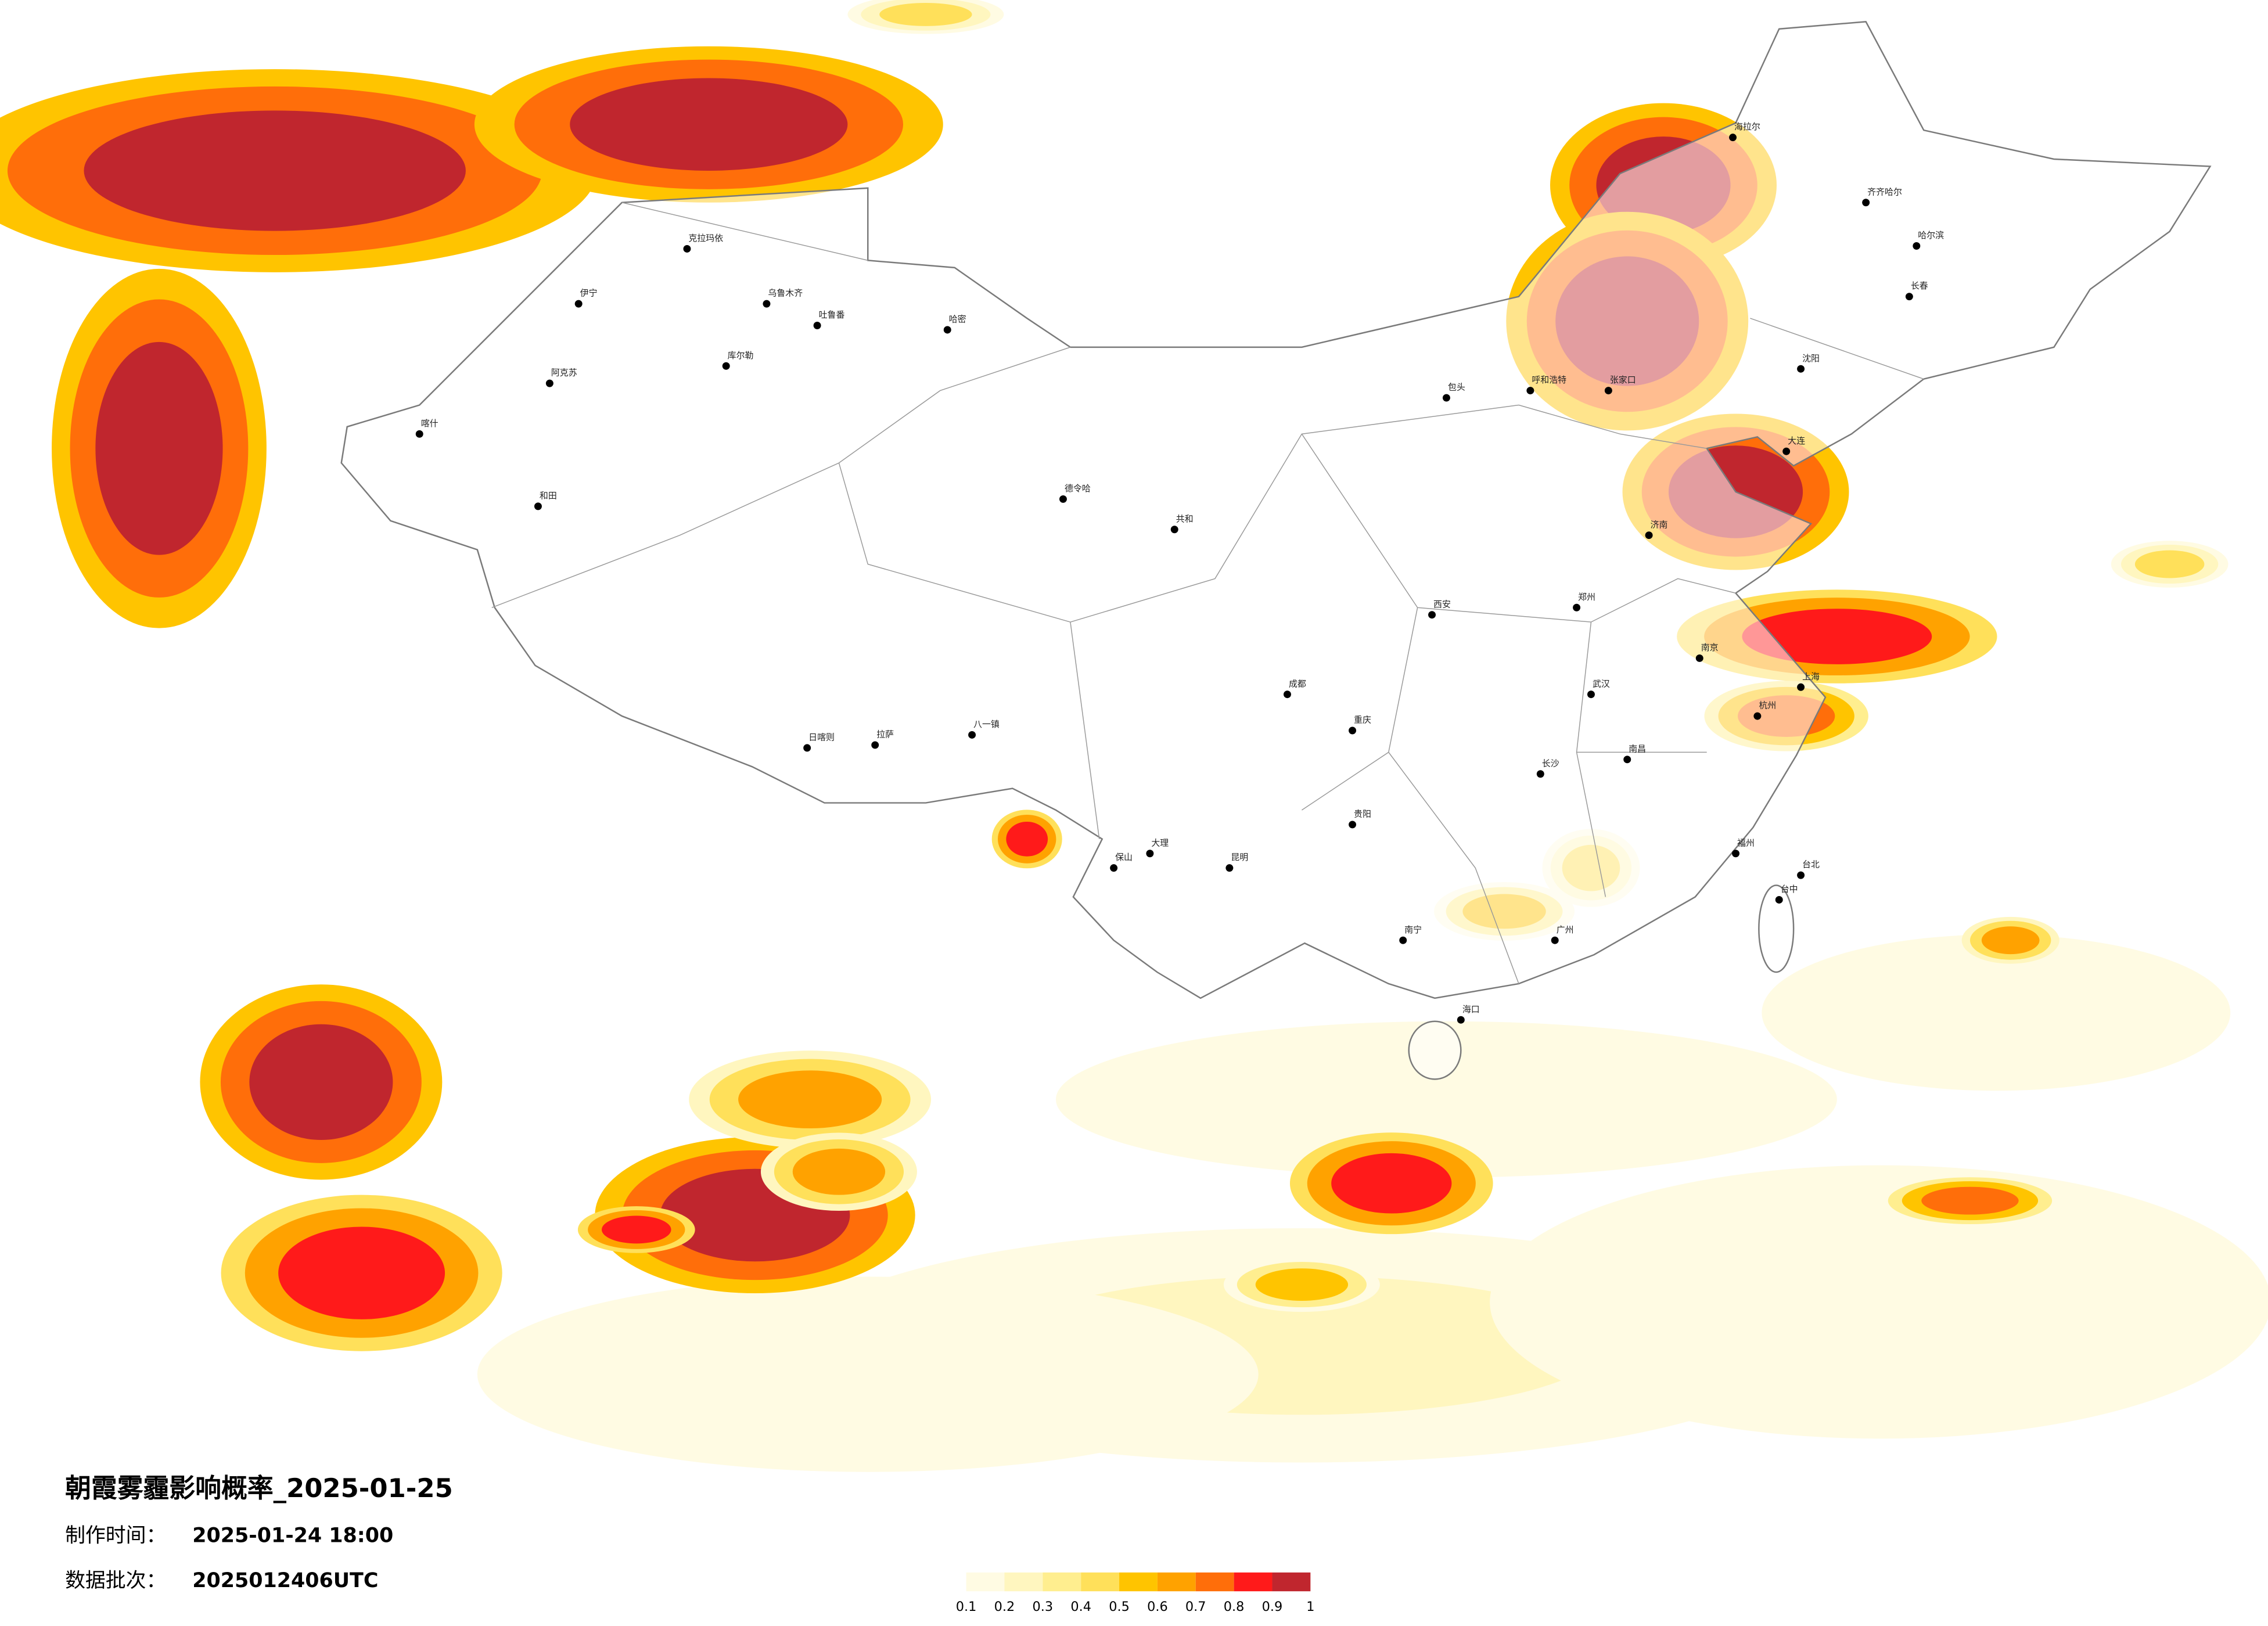 This screenshot has height=1626, width=2268. What do you see at coordinates (1586, 597) in the screenshot?
I see `city-label: 郑州` at bounding box center [1586, 597].